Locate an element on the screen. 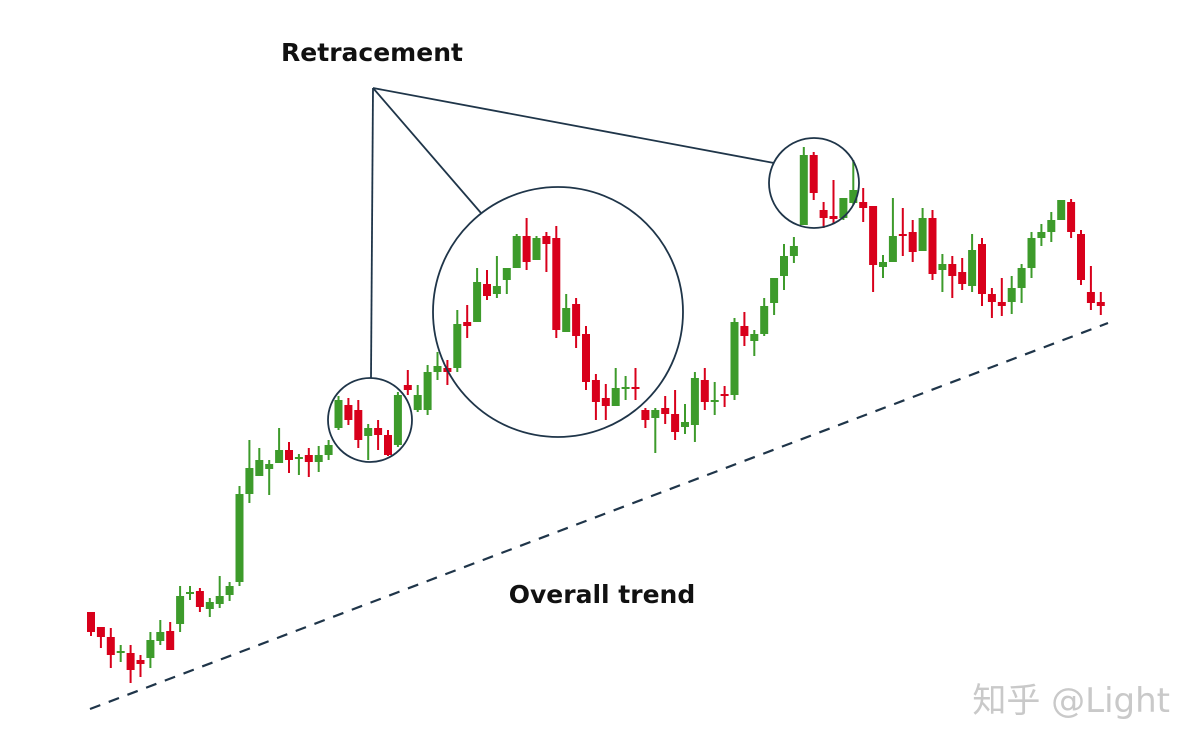 The height and width of the screenshot is (752, 1200). overall-trend-label: Overall trend is located at coordinates (602, 594).